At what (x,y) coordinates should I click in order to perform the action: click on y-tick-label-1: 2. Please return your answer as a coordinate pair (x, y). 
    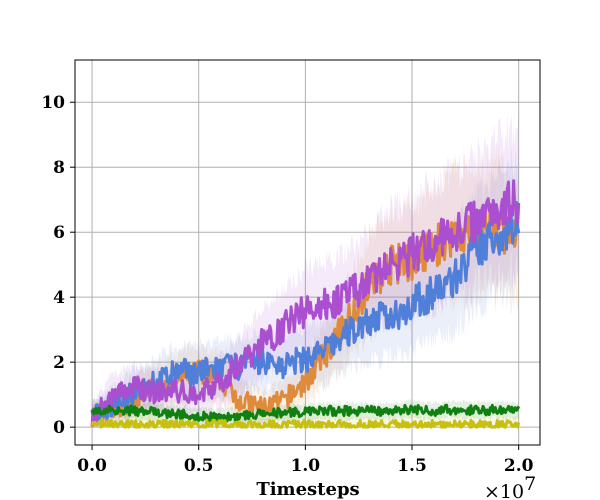
    Looking at the image, I should click on (59, 363).